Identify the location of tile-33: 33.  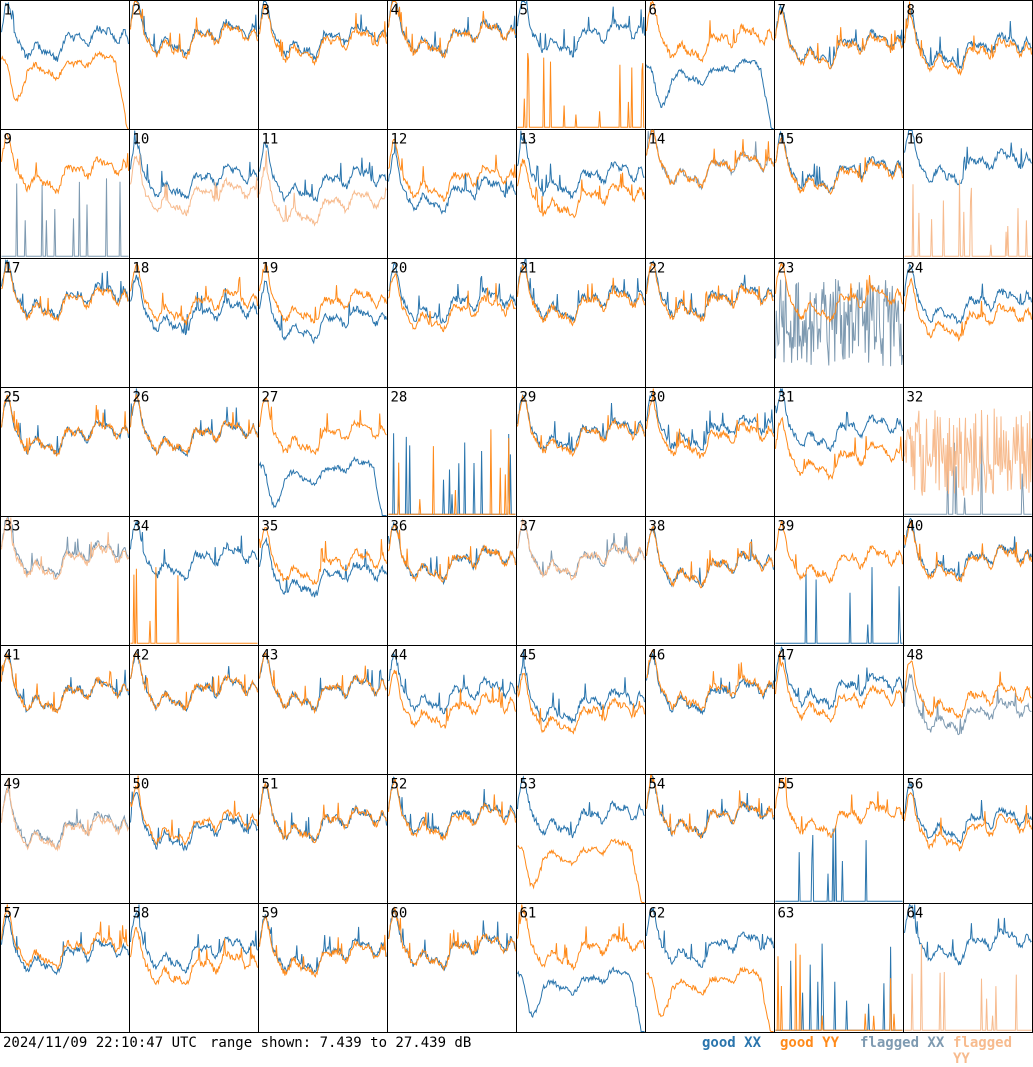
(65, 581).